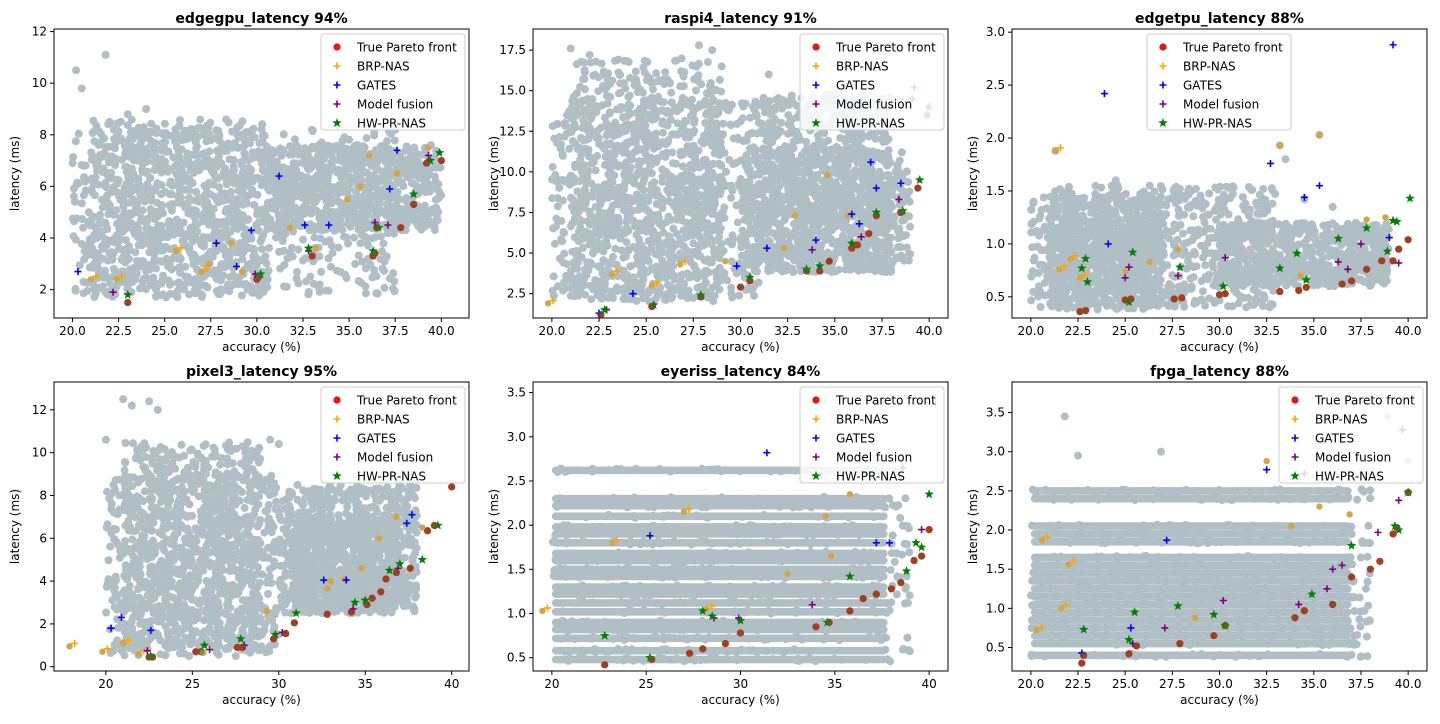 This screenshot has width=1440, height=724. What do you see at coordinates (109, 122) in the screenshot?
I see `population-outlier` at bounding box center [109, 122].